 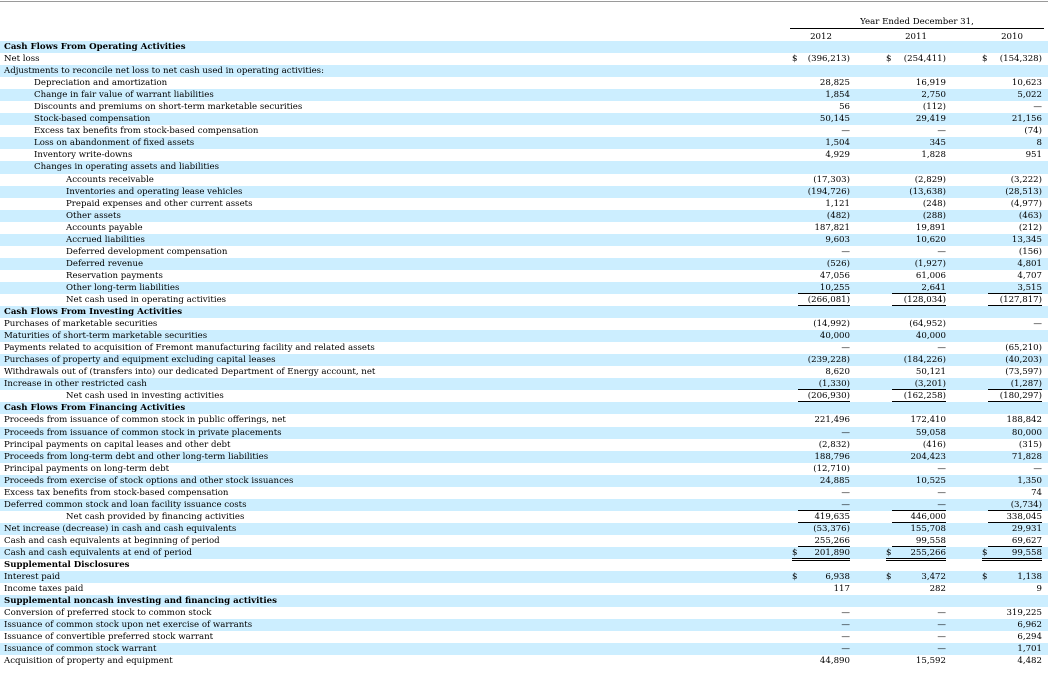 What do you see at coordinates (837, 239) in the screenshot?
I see `value: 9,603` at bounding box center [837, 239].